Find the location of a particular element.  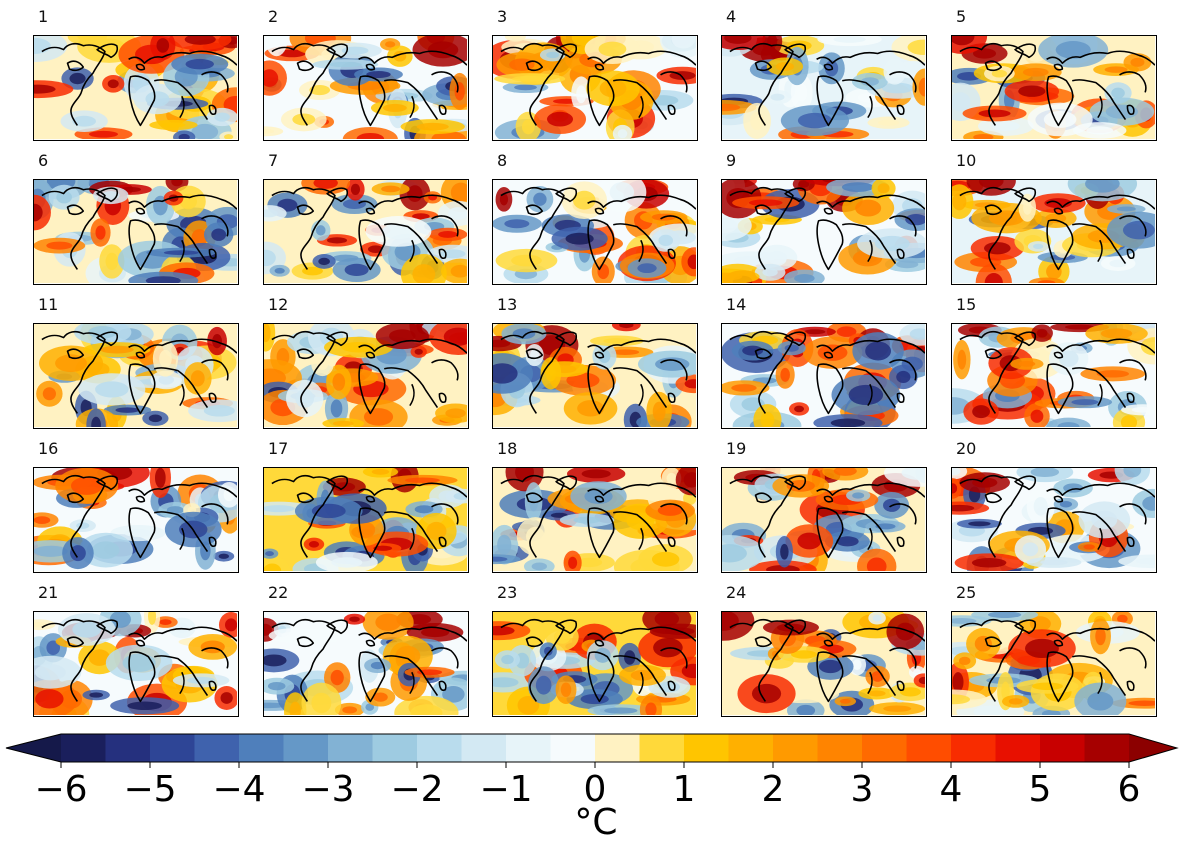

panel-title: 3 is located at coordinates (502, 16).